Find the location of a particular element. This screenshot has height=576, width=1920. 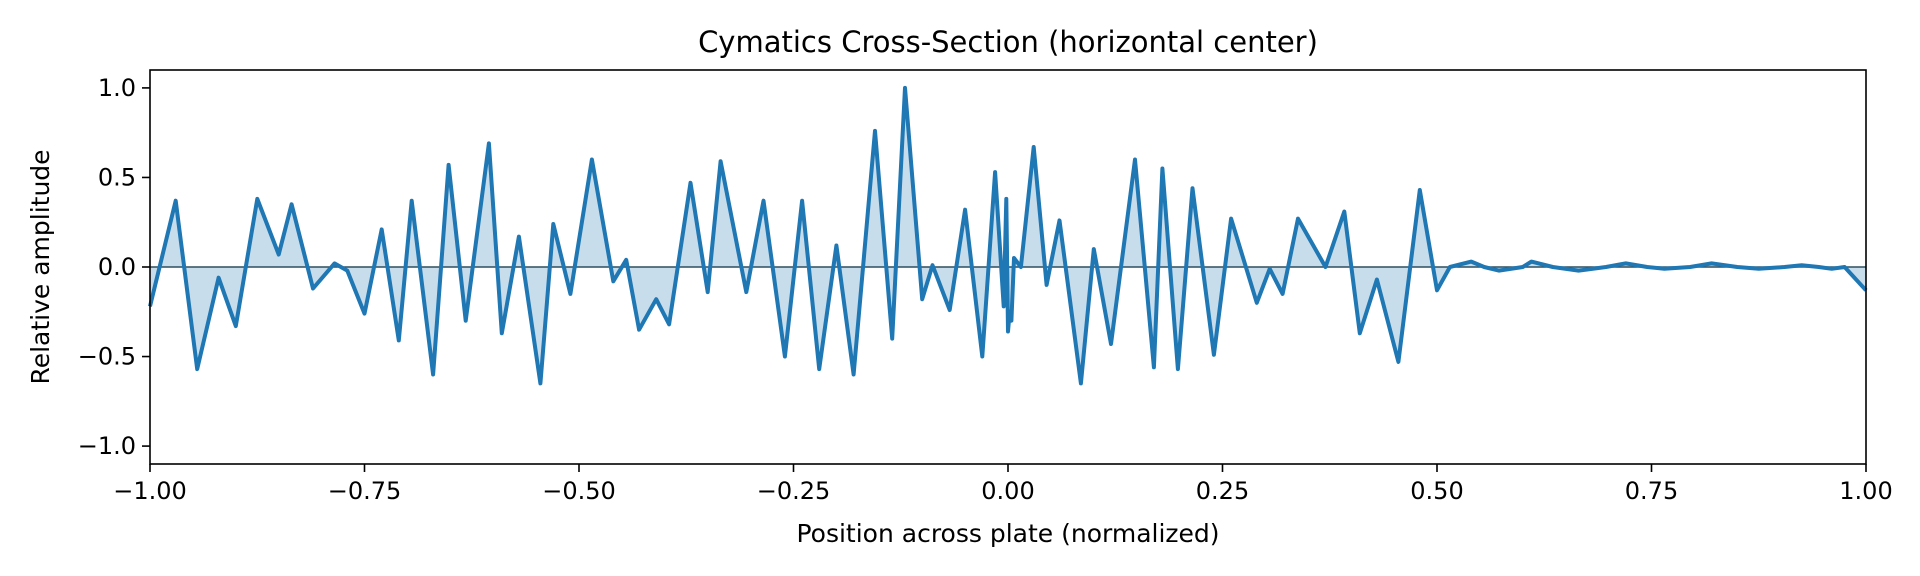

y-tick-label: −0.5 is located at coordinates (107, 357).